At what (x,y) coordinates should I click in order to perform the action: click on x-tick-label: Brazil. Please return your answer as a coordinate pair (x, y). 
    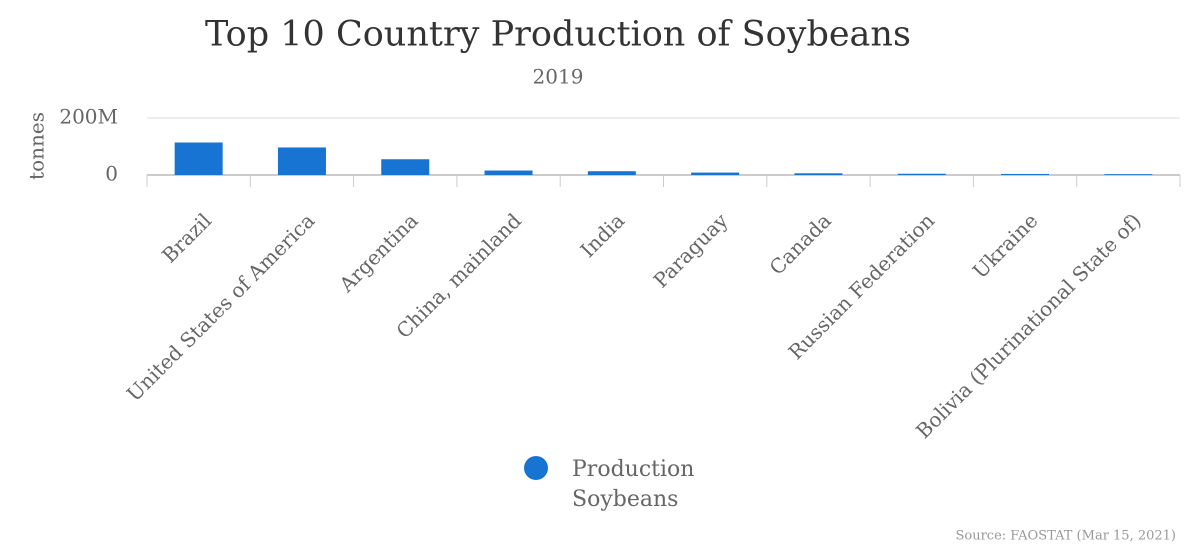
    Looking at the image, I should click on (186, 237).